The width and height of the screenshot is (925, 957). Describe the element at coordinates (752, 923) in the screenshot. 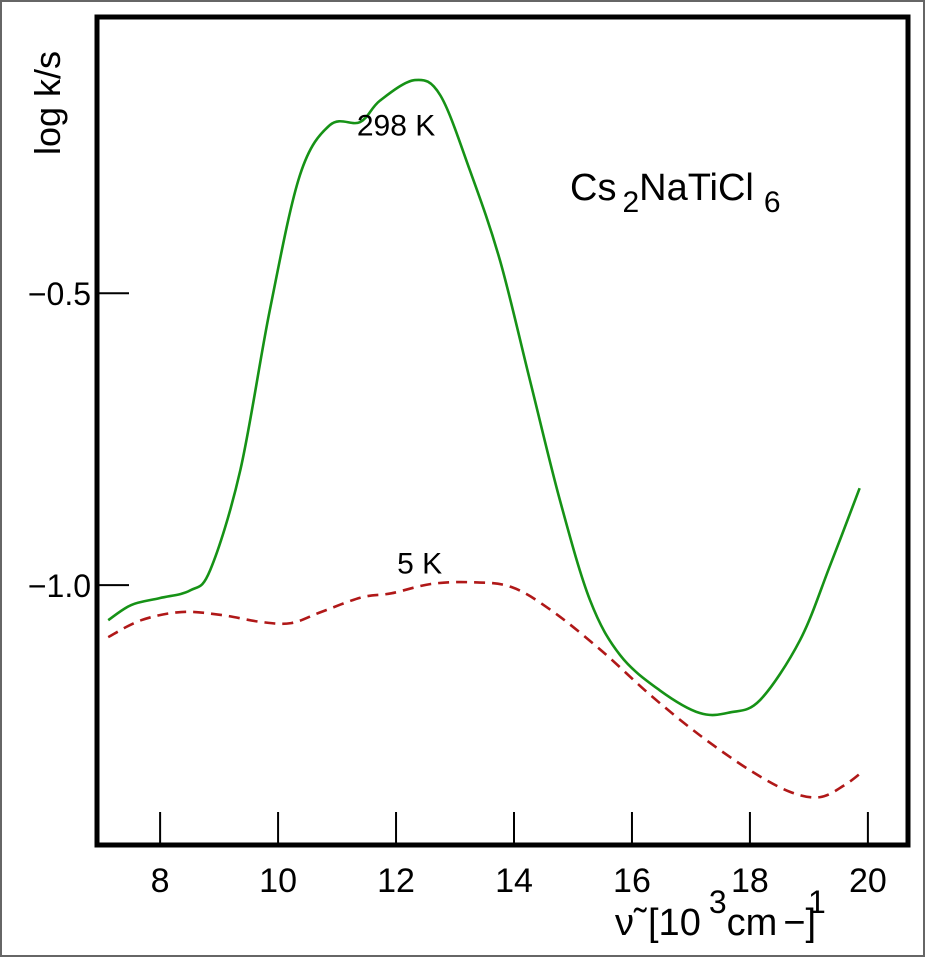

I see `x-label-unit: cm` at that location.